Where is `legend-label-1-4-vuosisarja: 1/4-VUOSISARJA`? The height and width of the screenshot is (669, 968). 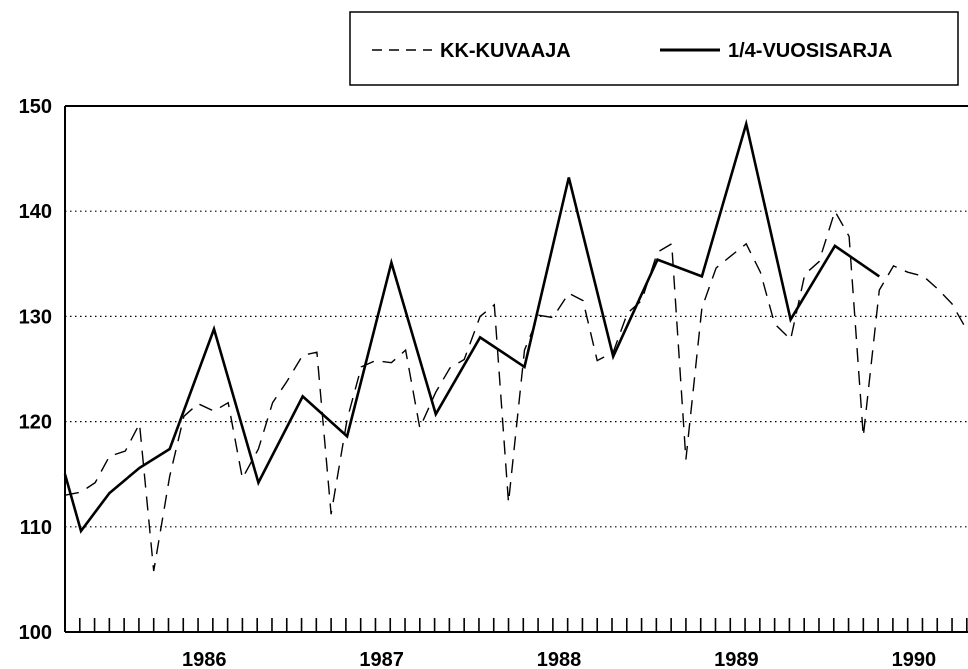
legend-label-1-4-vuosisarja: 1/4-VUOSISARJA is located at coordinates (810, 51).